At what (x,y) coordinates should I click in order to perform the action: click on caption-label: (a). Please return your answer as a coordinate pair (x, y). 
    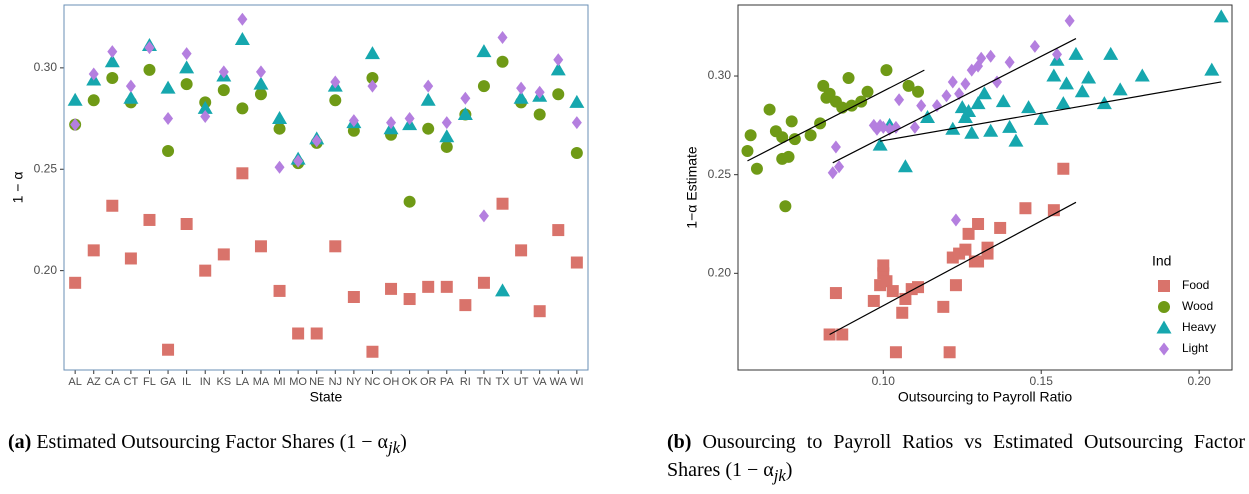
    Looking at the image, I should click on (20, 442).